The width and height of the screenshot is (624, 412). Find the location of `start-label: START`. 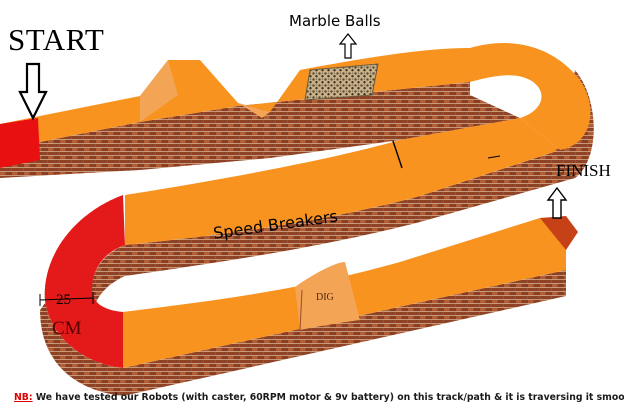

start-label: START is located at coordinates (56, 39).